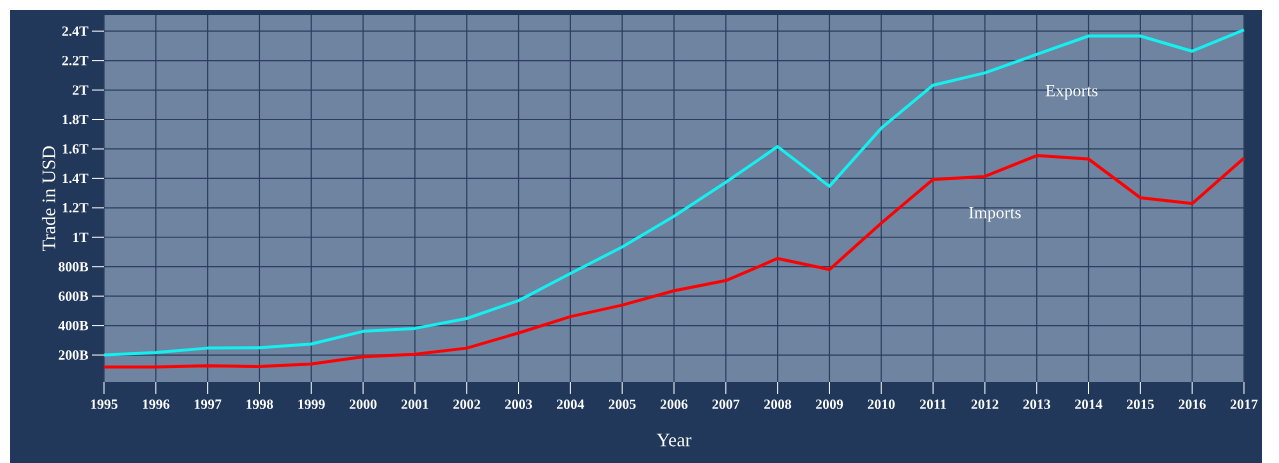  What do you see at coordinates (570, 404) in the screenshot?
I see `x-tick-label: 2004` at bounding box center [570, 404].